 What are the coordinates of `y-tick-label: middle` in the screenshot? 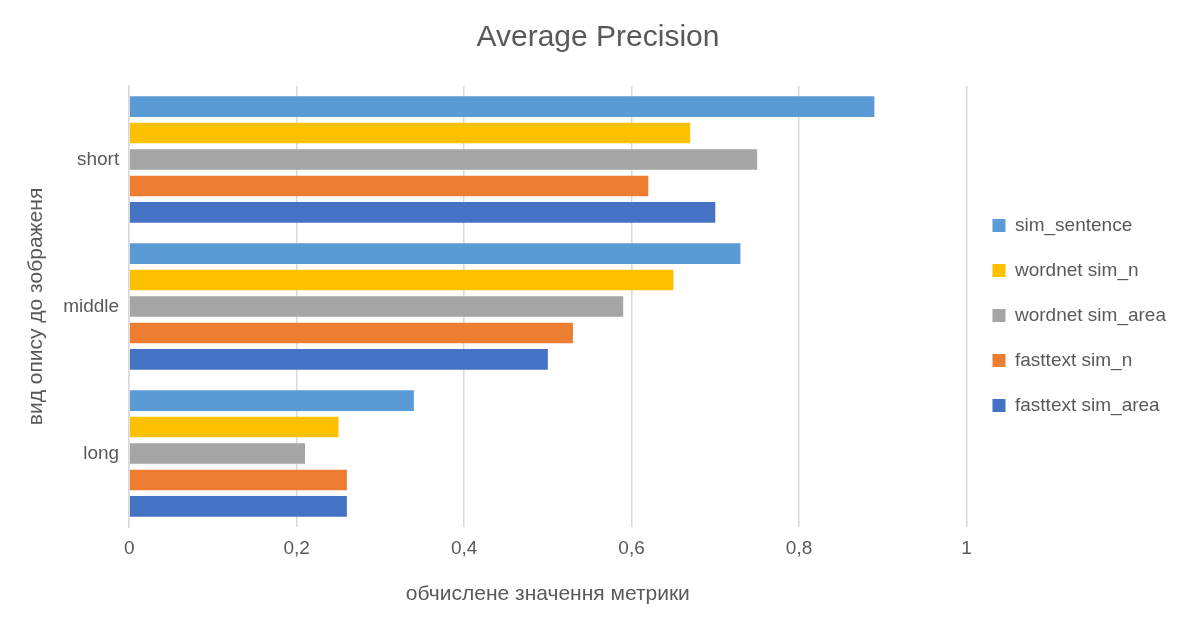 It's located at (91, 305).